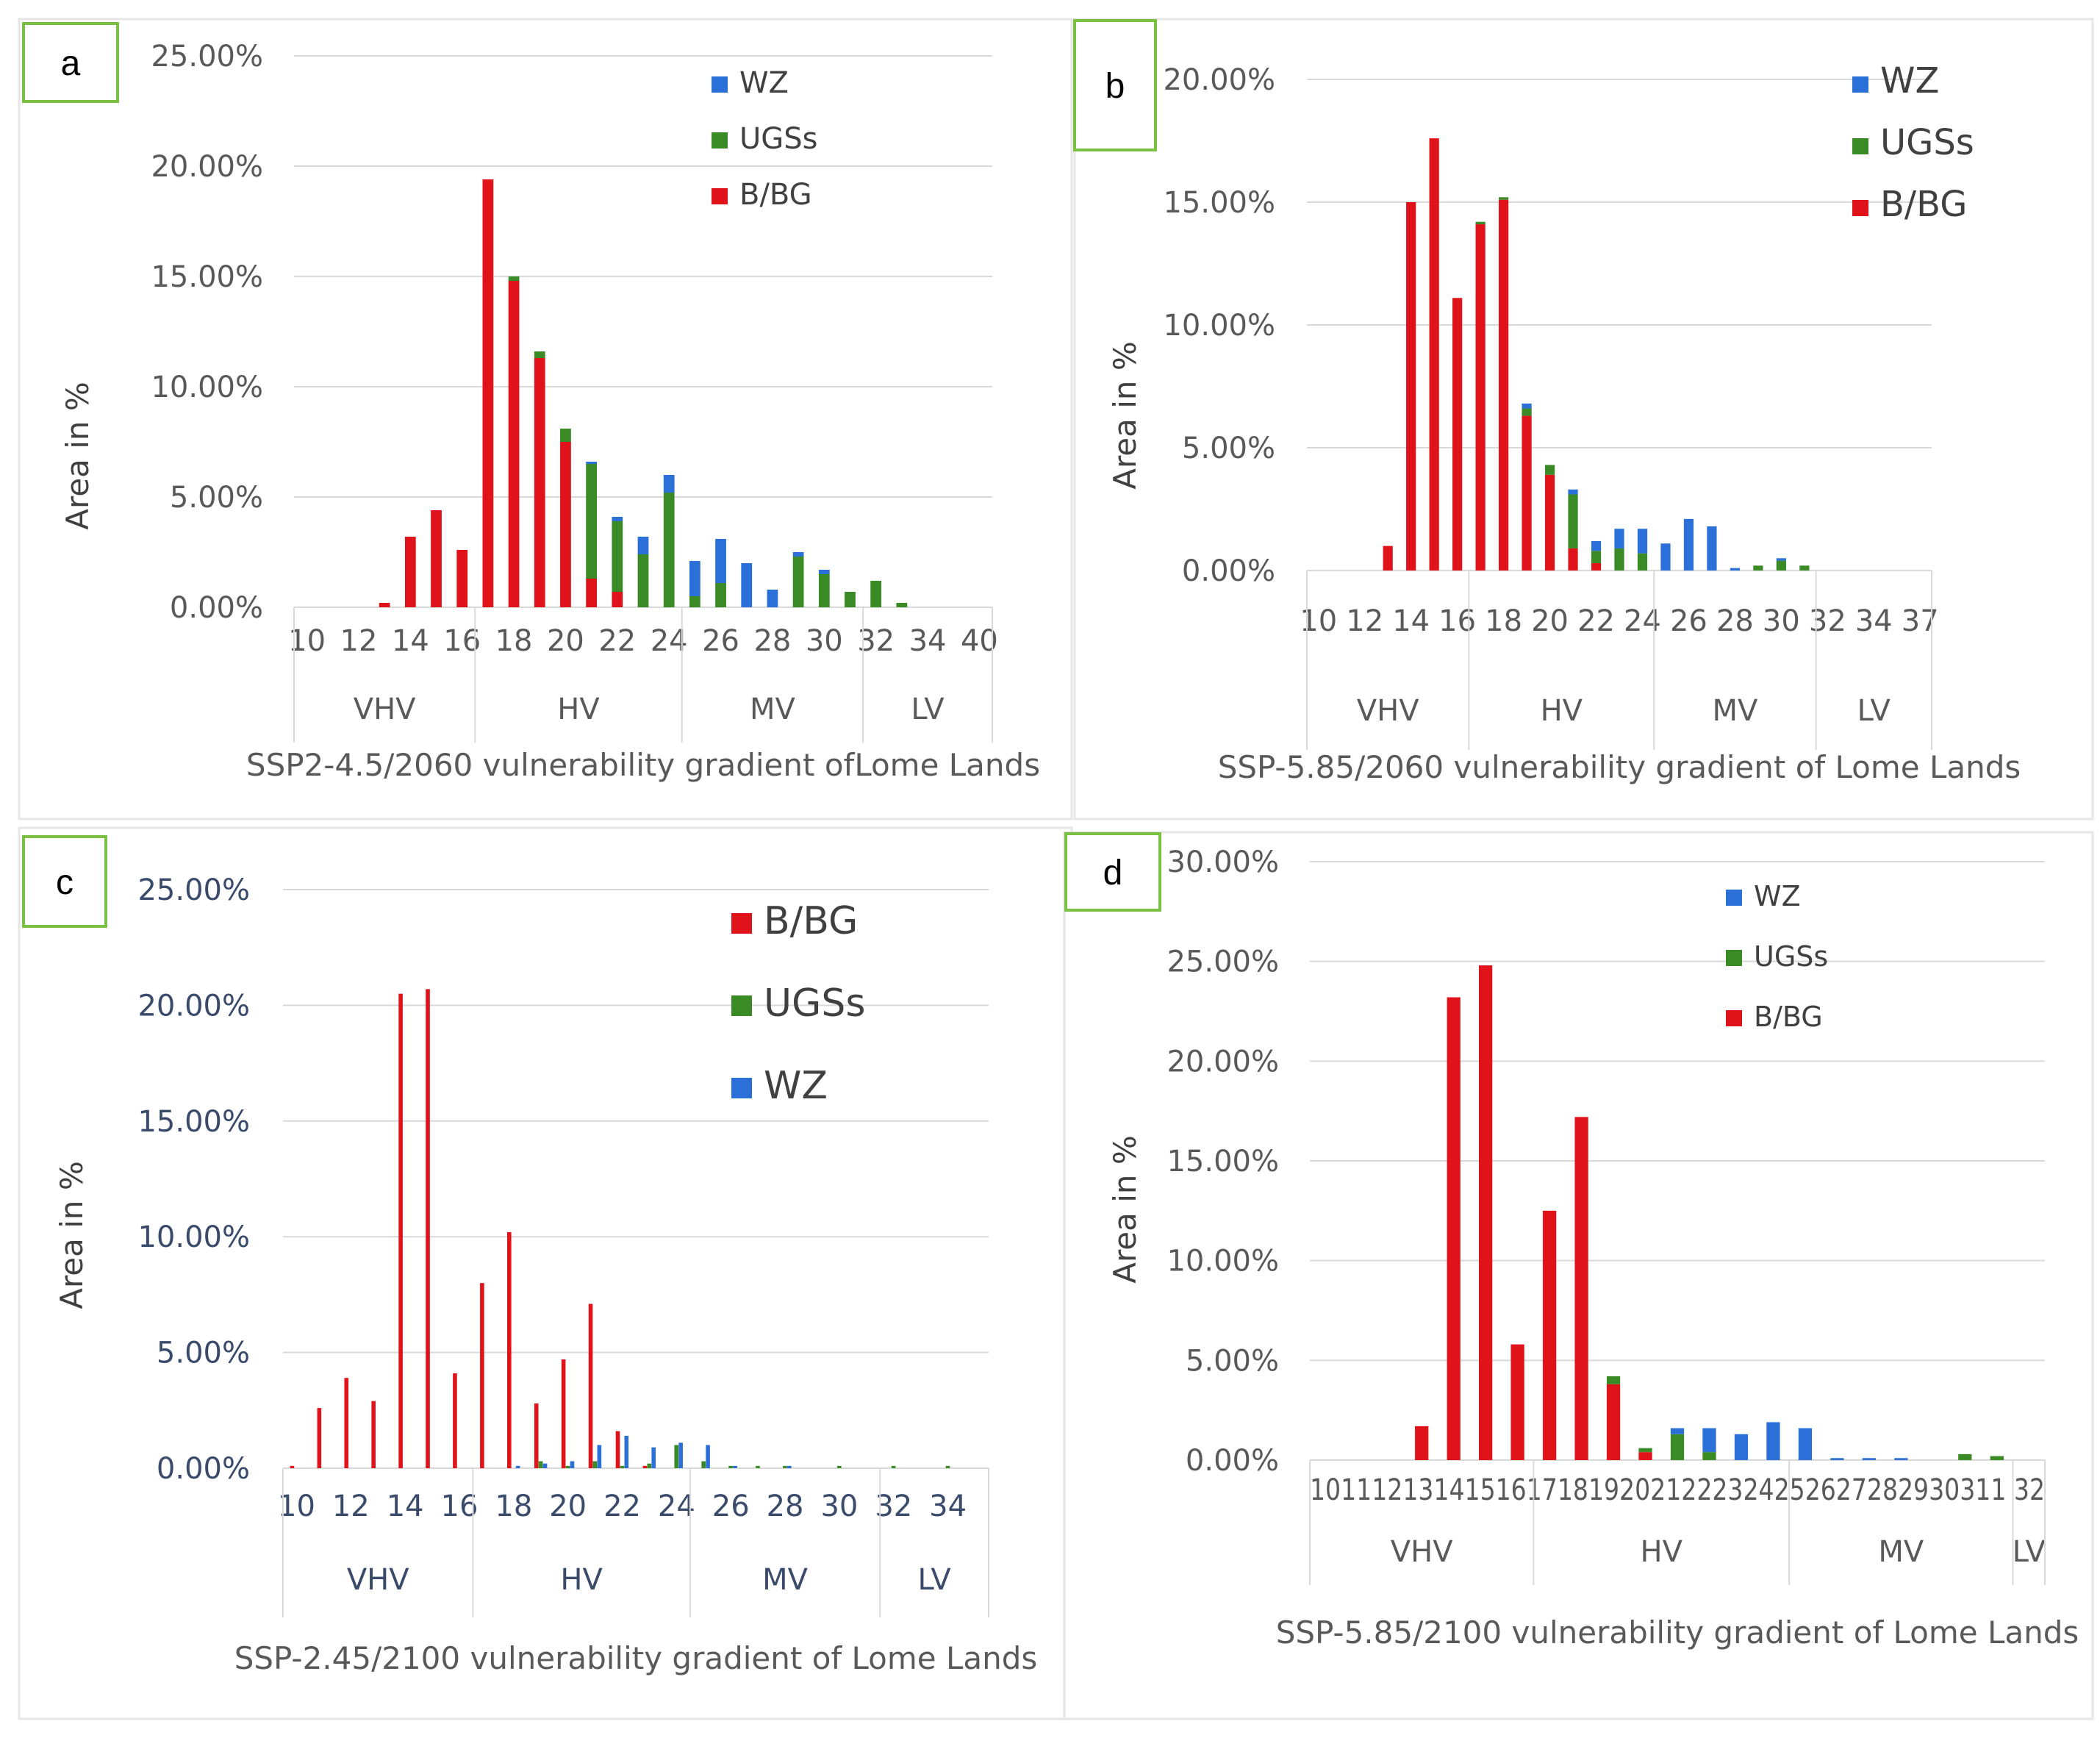 This screenshot has height=1738, width=2100. Describe the element at coordinates (296, 1506) in the screenshot. I see `x-tick-label: 10` at that location.